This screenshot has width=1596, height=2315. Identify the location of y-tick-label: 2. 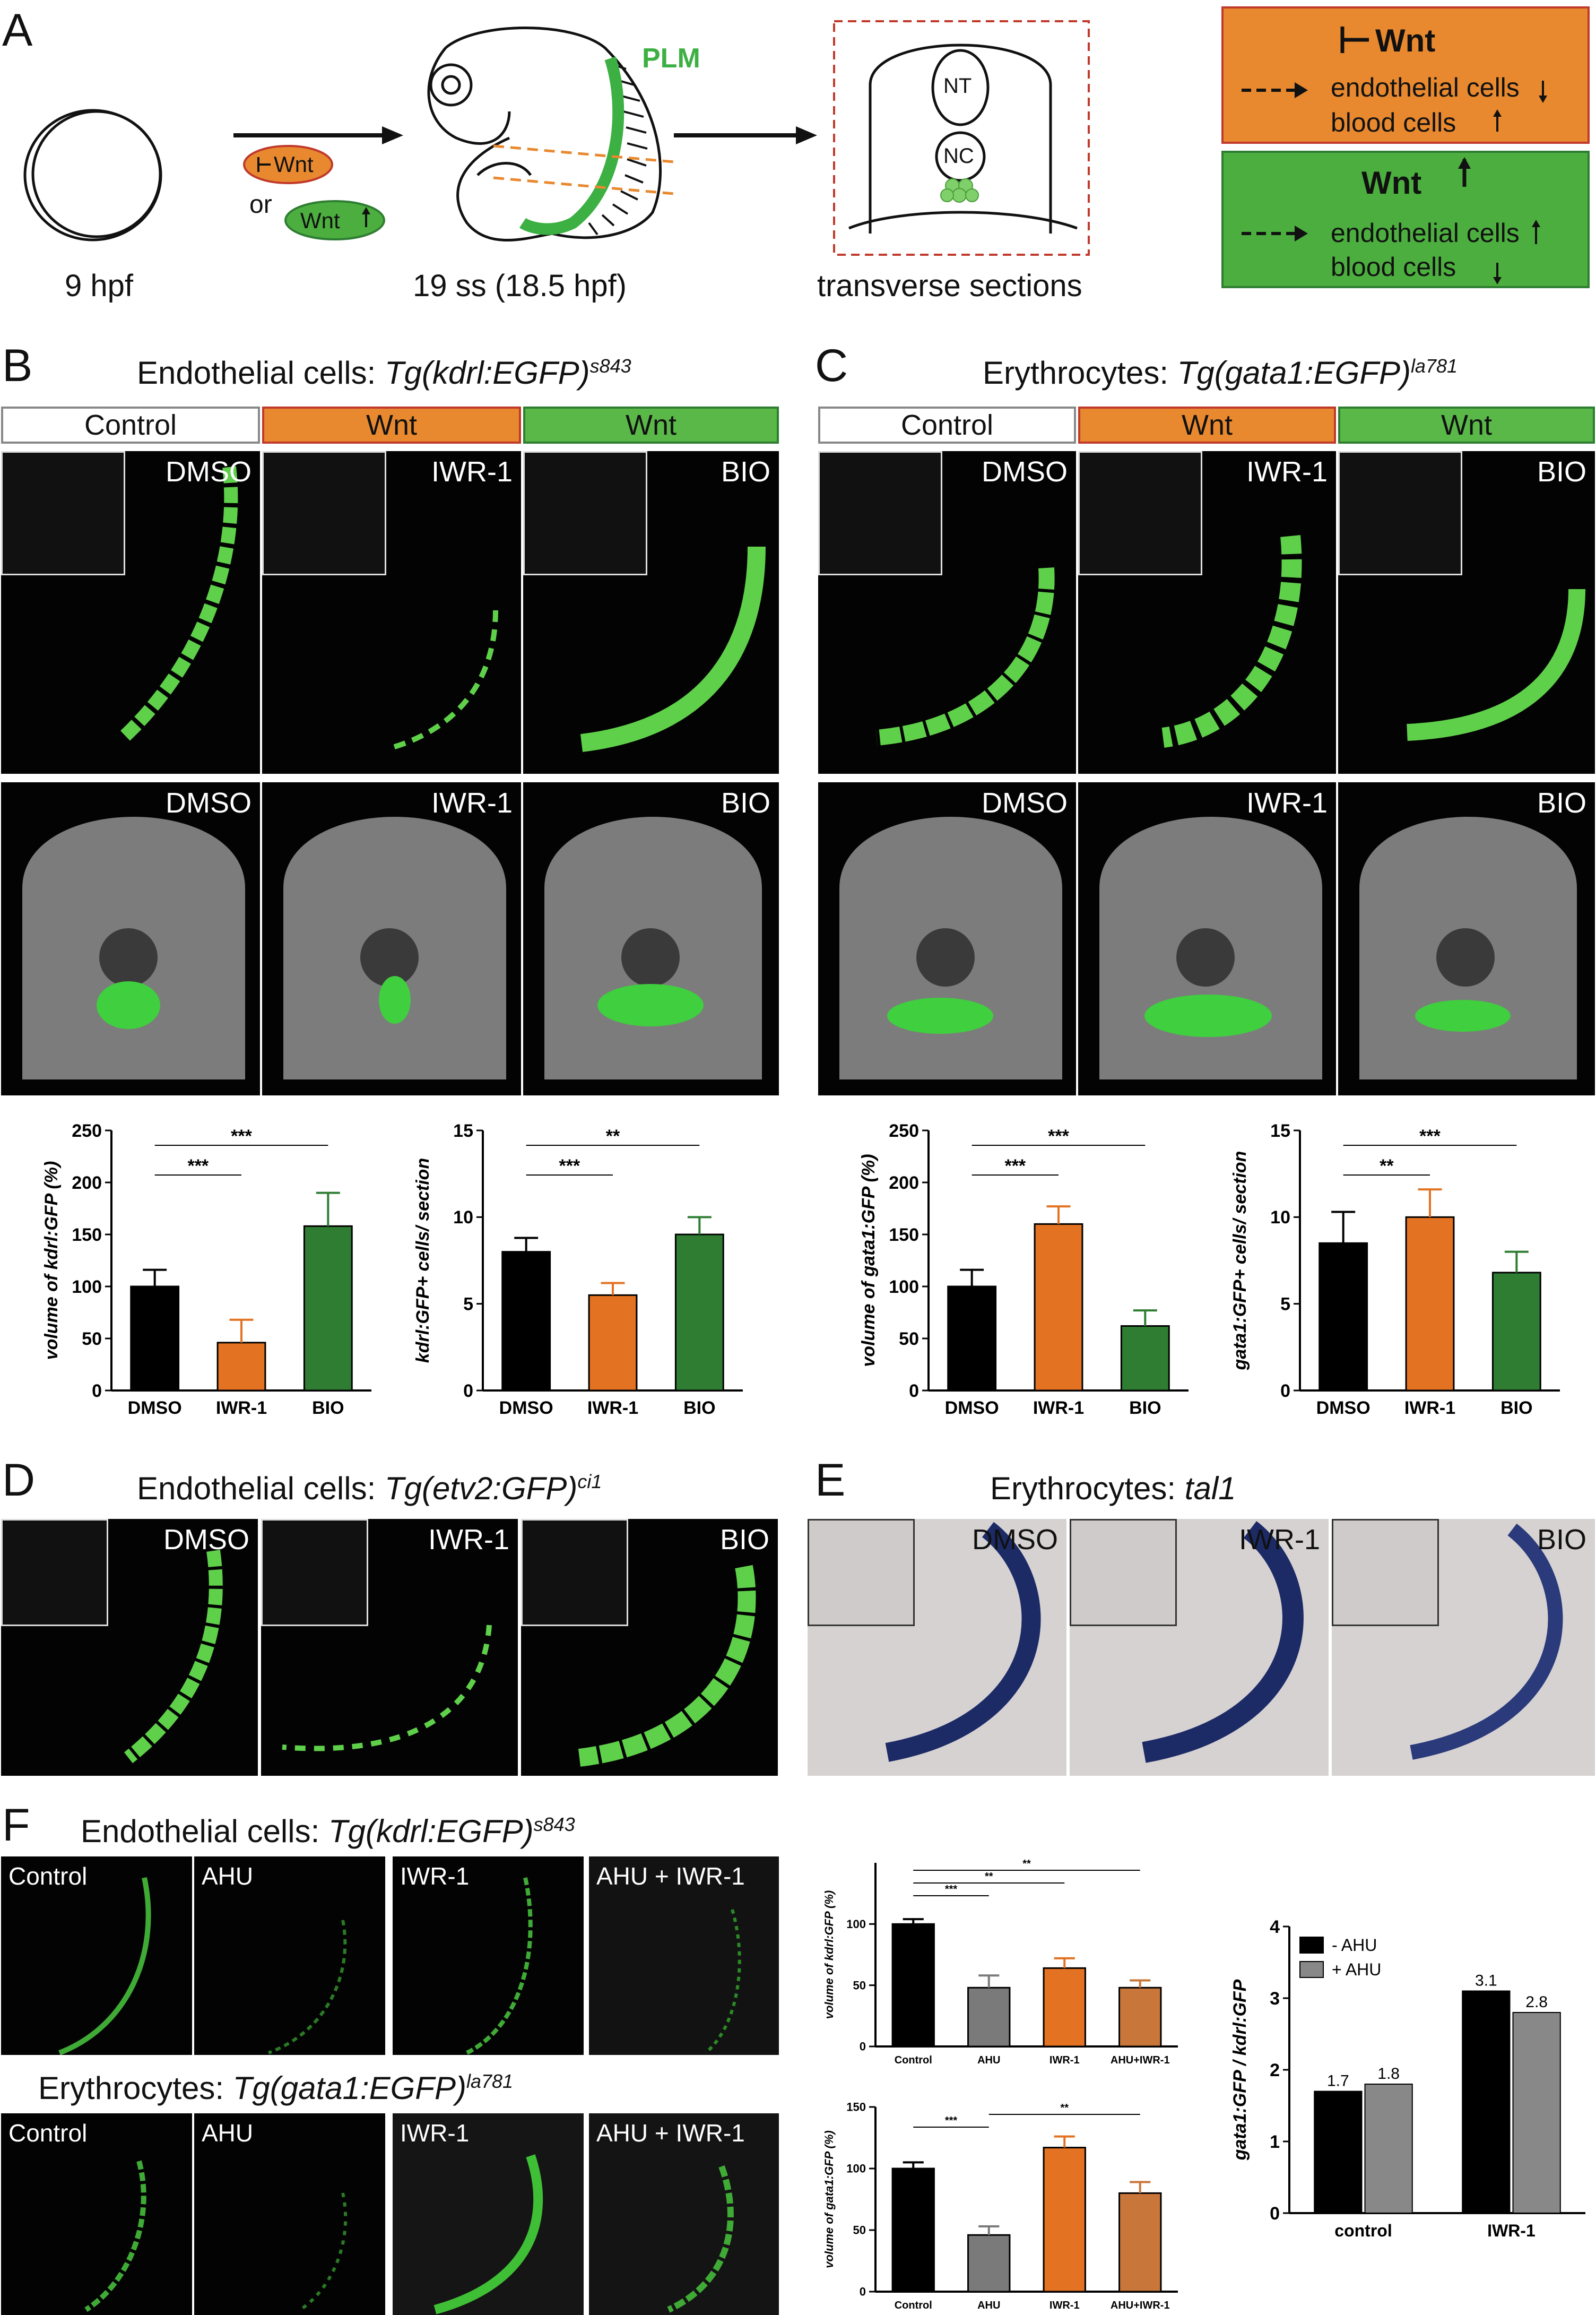
(1275, 2070).